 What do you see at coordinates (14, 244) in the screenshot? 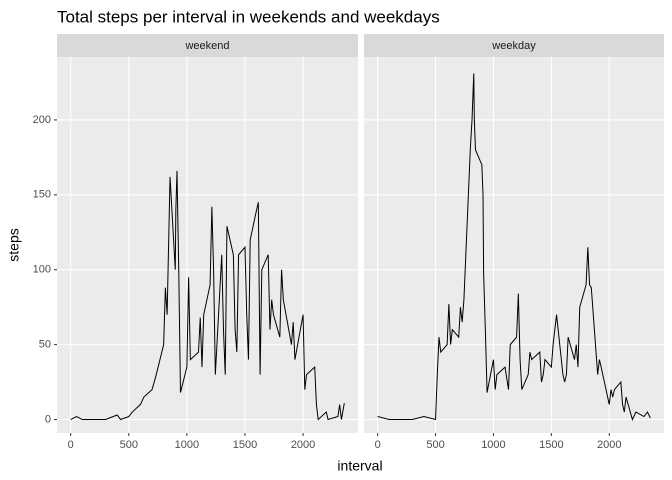
I see `y-axis-title: steps` at bounding box center [14, 244].